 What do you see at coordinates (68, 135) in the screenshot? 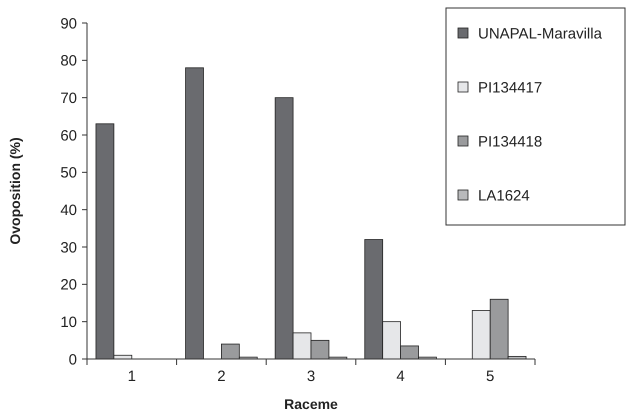
I see `y-tick-label: 60` at bounding box center [68, 135].